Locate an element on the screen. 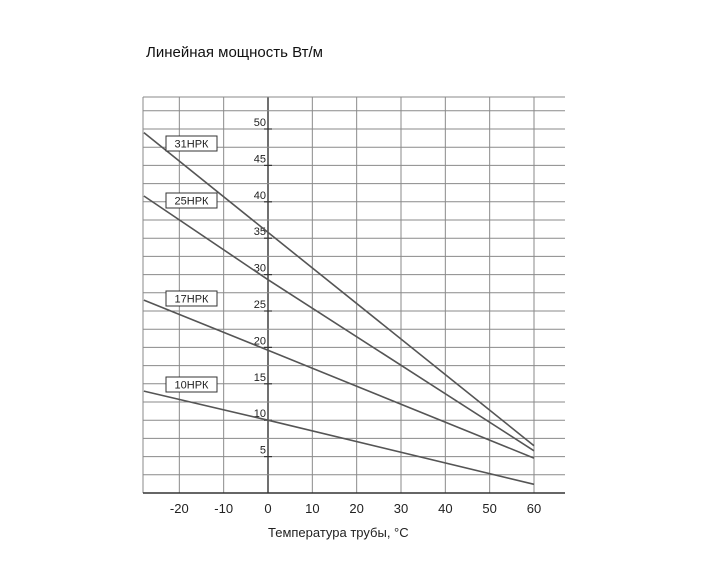 The height and width of the screenshot is (568, 718). y-tick-label: 5 is located at coordinates (263, 451).